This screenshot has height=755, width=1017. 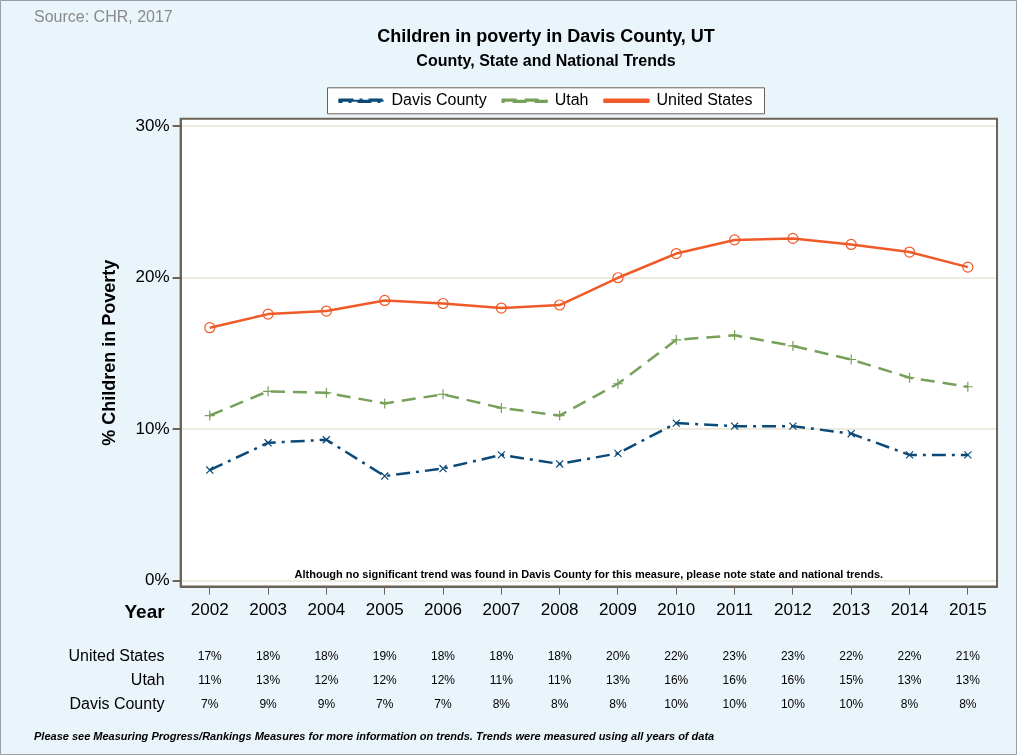 What do you see at coordinates (589, 574) in the screenshot?
I see `annotation: Although no significant trend was found in Davis County for this measure, please note state and national trends.` at bounding box center [589, 574].